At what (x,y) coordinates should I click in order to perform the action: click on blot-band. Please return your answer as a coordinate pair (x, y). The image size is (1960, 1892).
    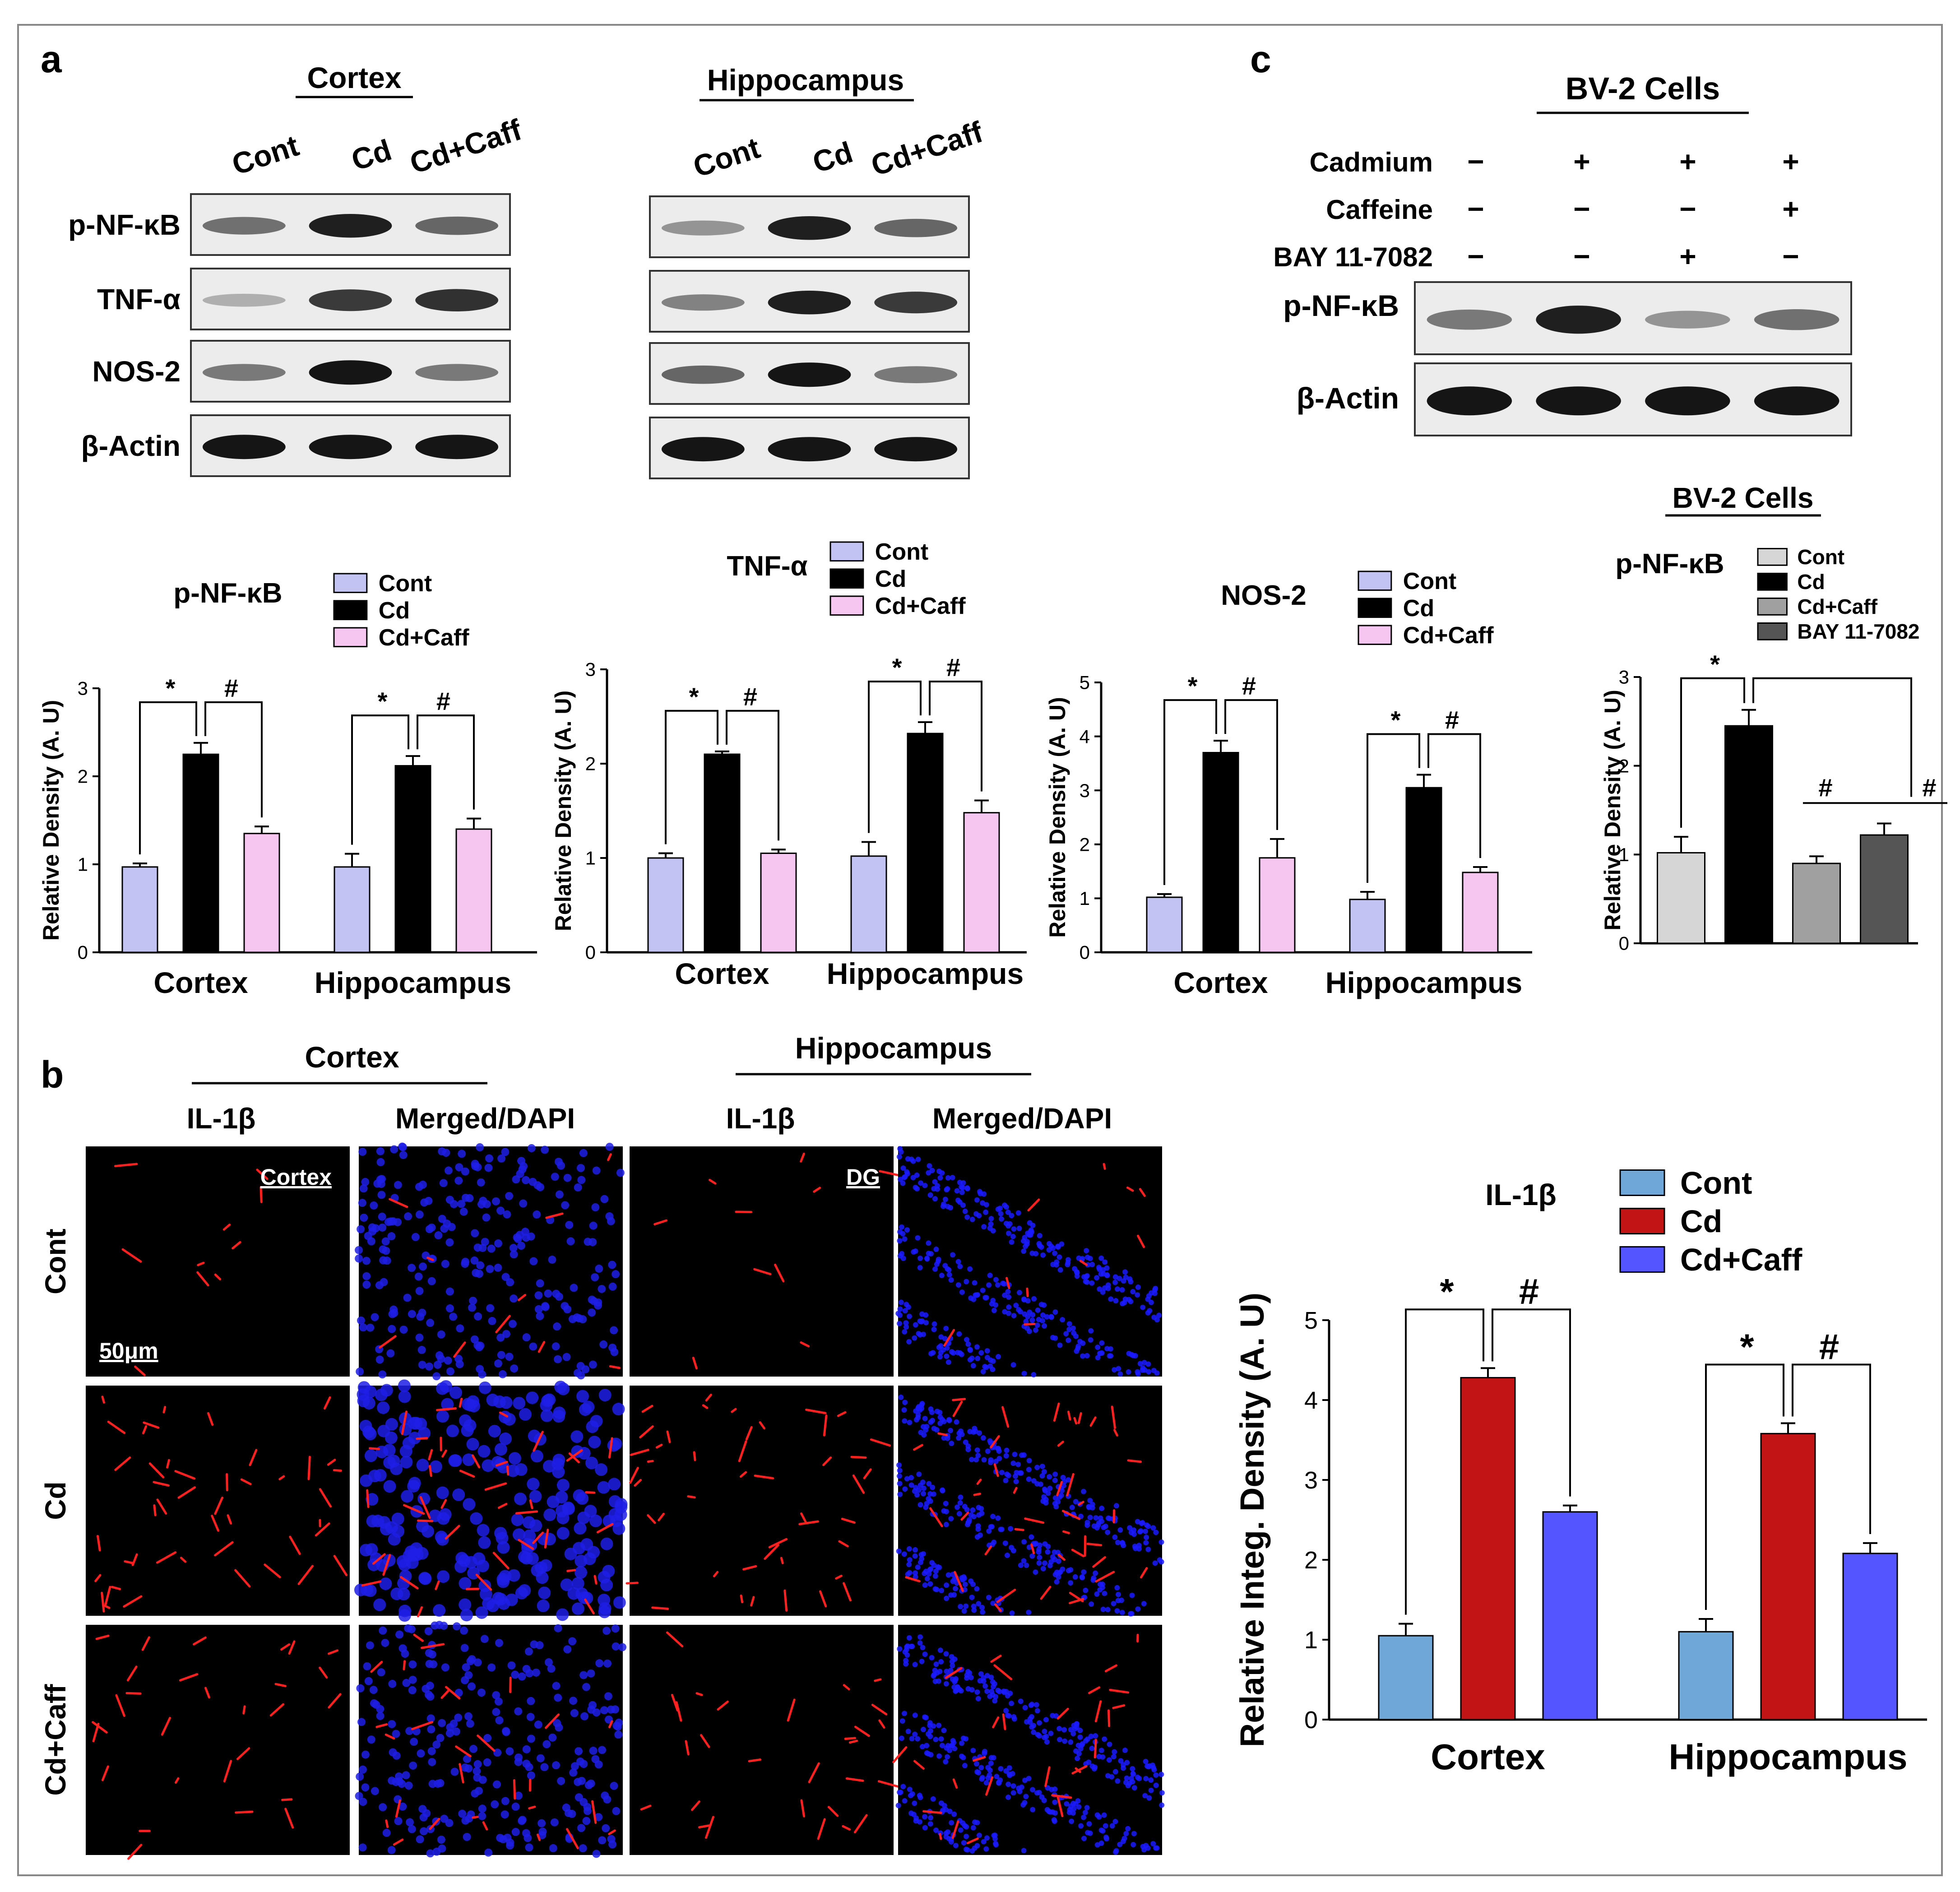
    Looking at the image, I should click on (916, 450).